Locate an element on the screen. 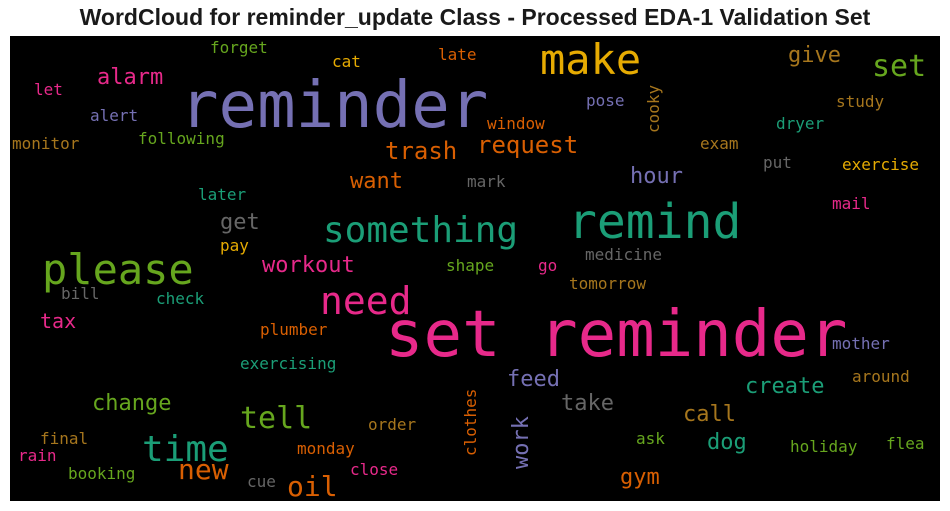  word-around: around is located at coordinates (881, 376).